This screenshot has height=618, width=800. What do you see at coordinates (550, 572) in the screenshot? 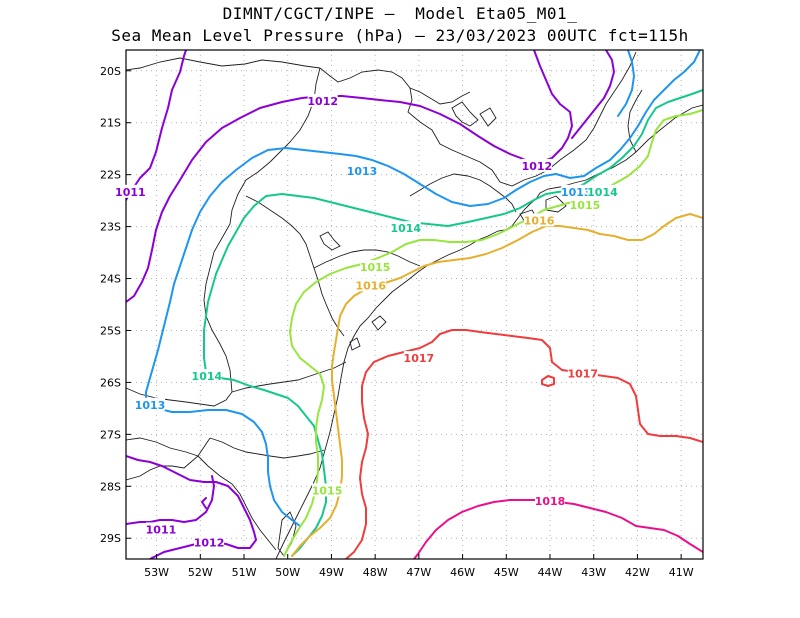
I see `x-tick-label: 44W` at bounding box center [550, 572].